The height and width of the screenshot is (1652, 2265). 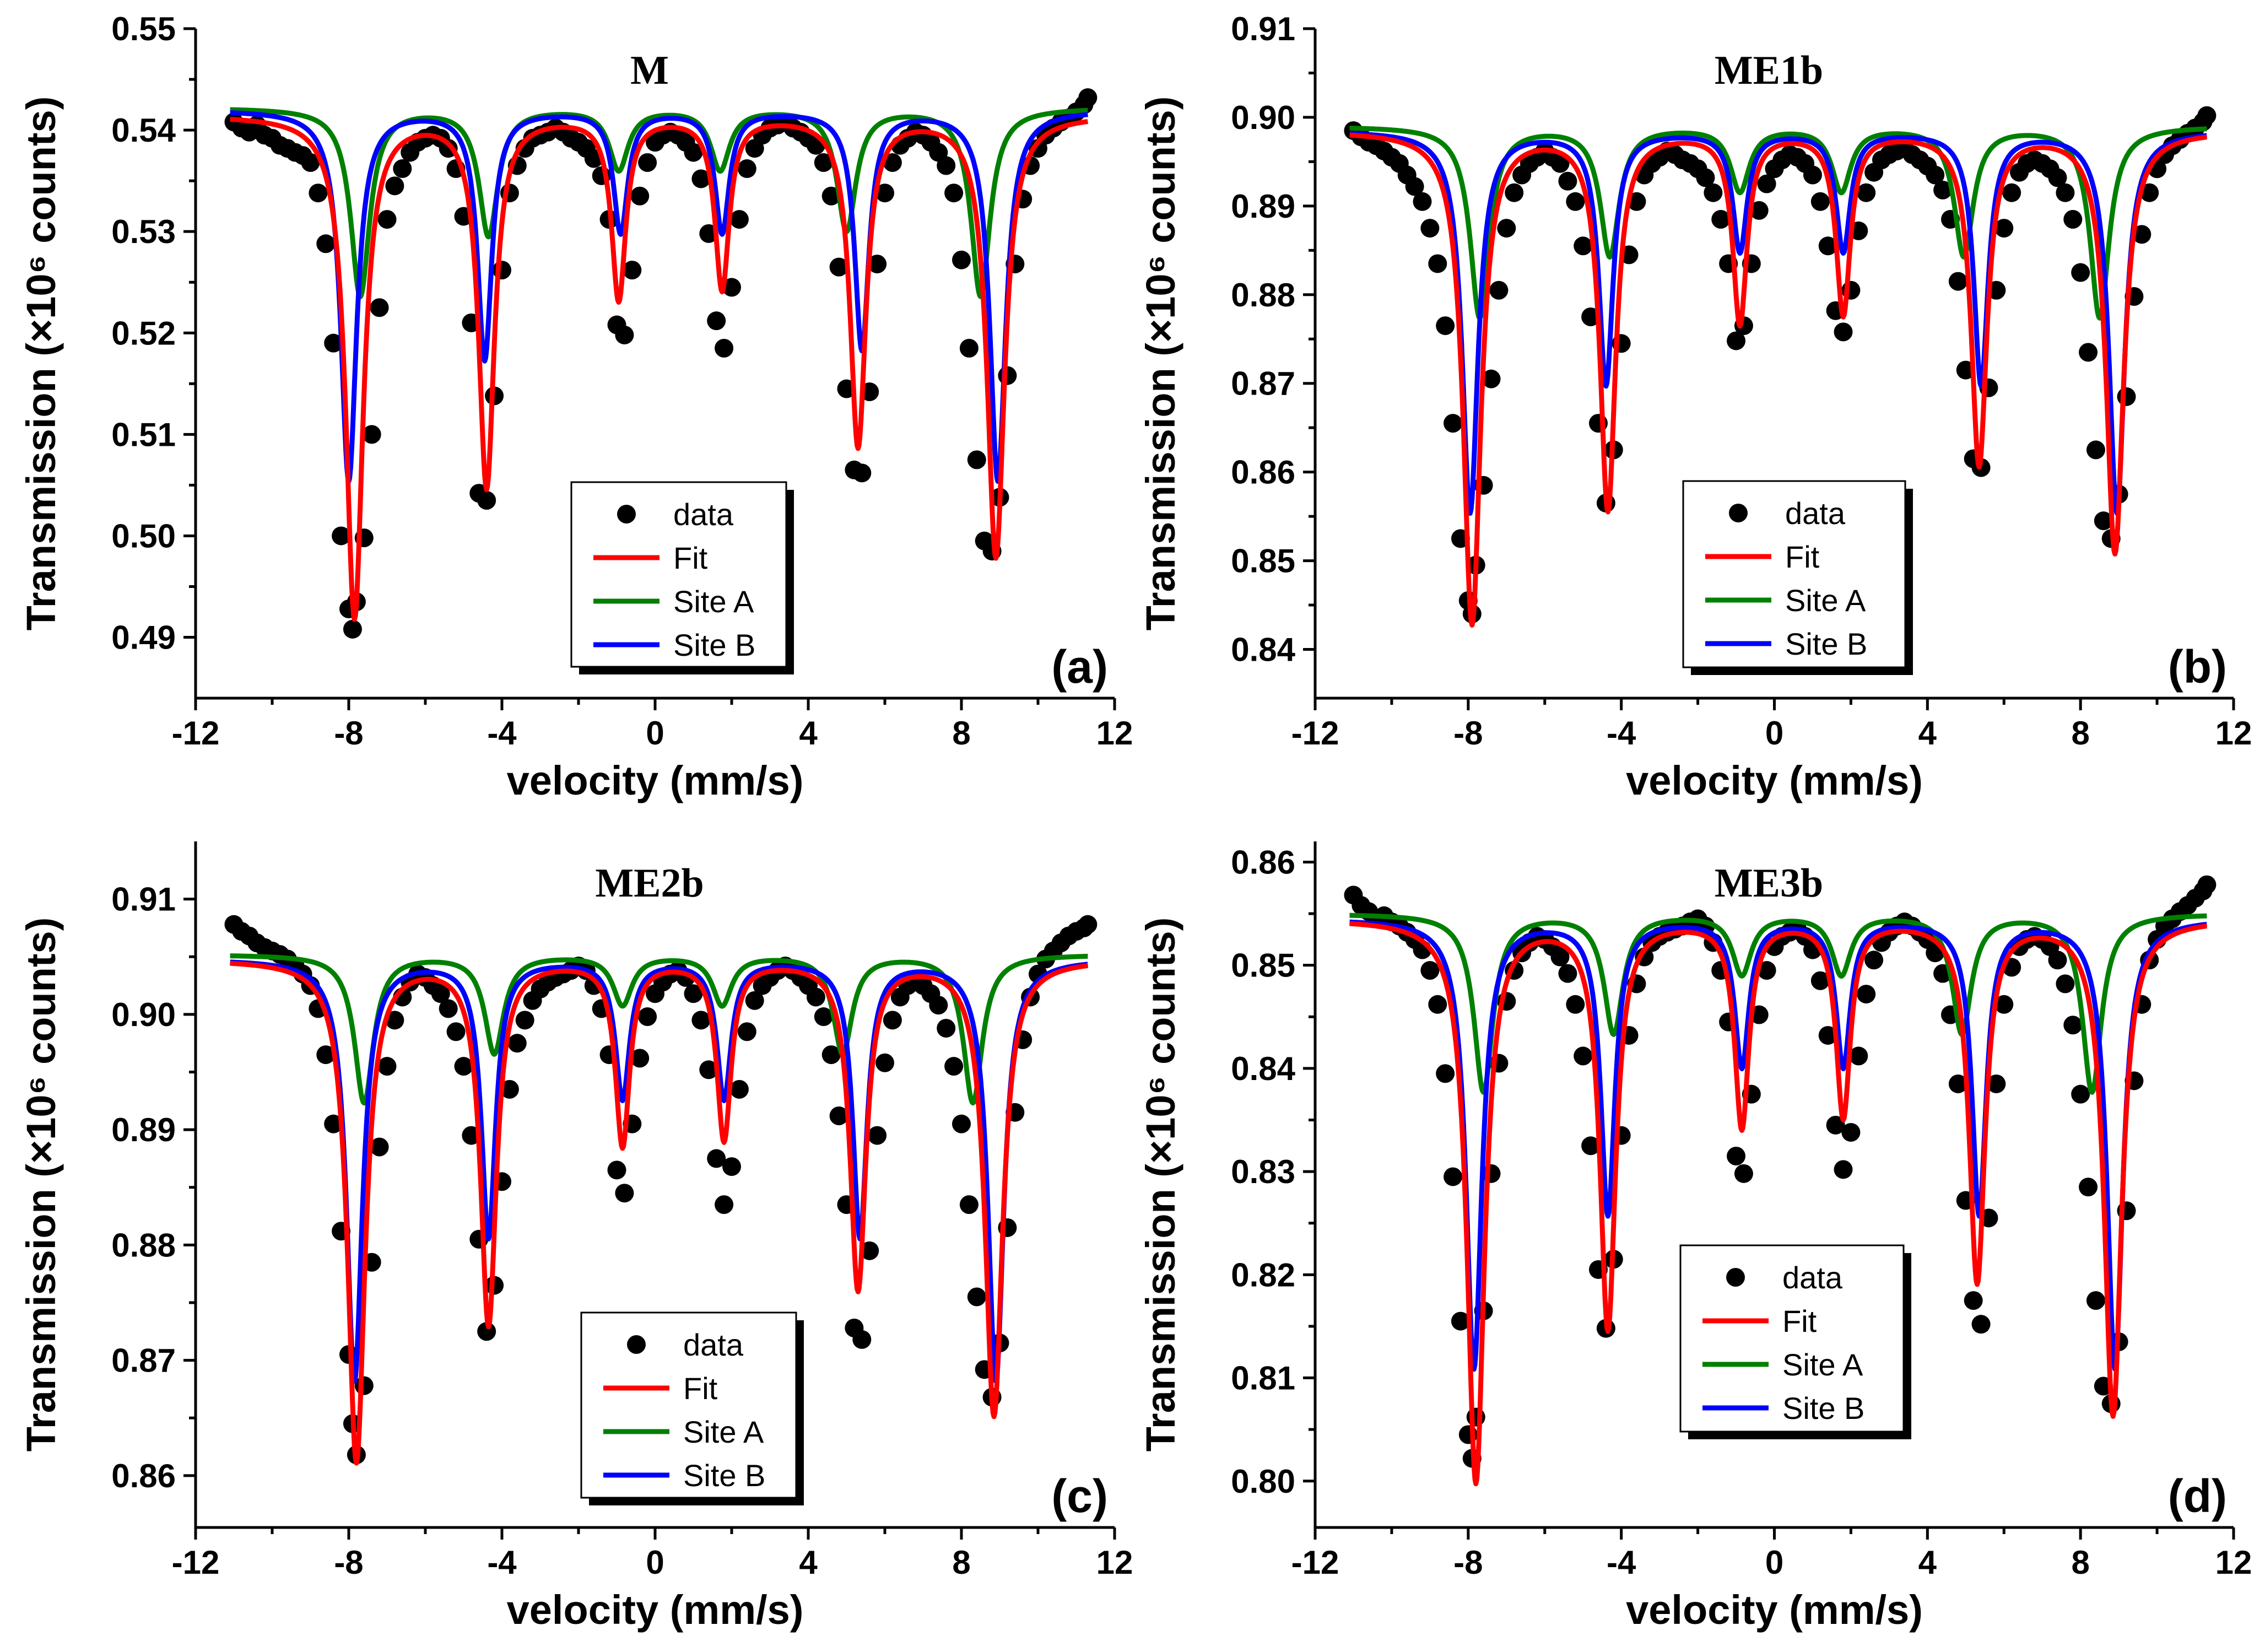 I want to click on y-tick-label: 0.90, so click(x=144, y=1014).